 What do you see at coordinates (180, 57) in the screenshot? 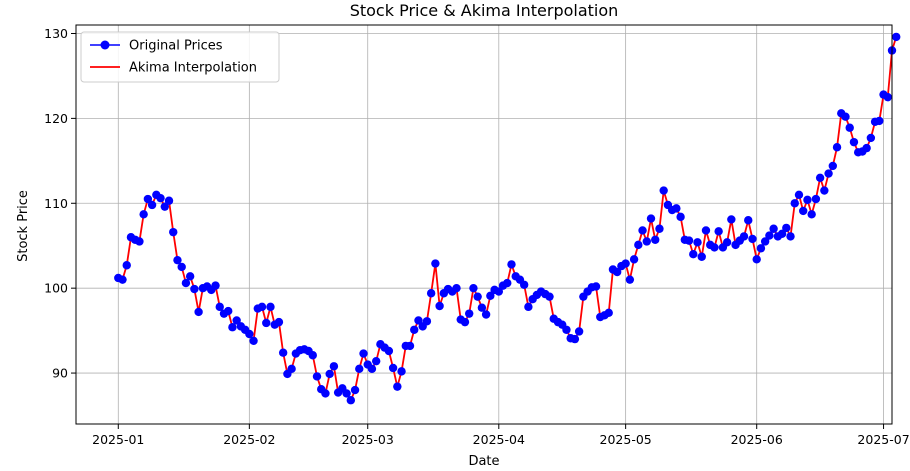
I see `legend: Original Prices Akima Interpolation` at bounding box center [180, 57].